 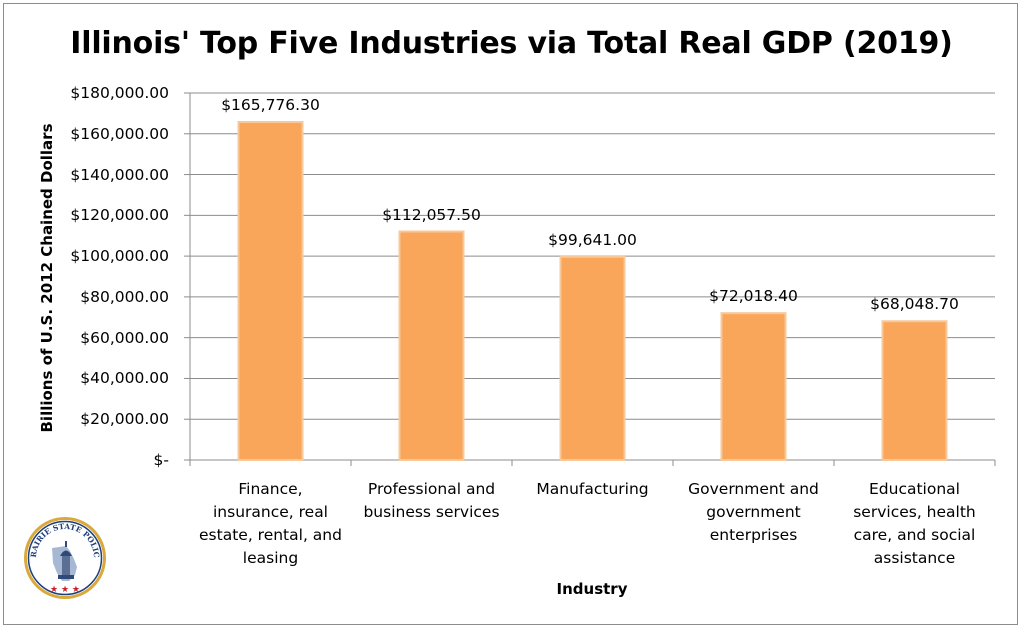 What do you see at coordinates (124, 419) in the screenshot?
I see `y-tick-label: $20,000.00` at bounding box center [124, 419].